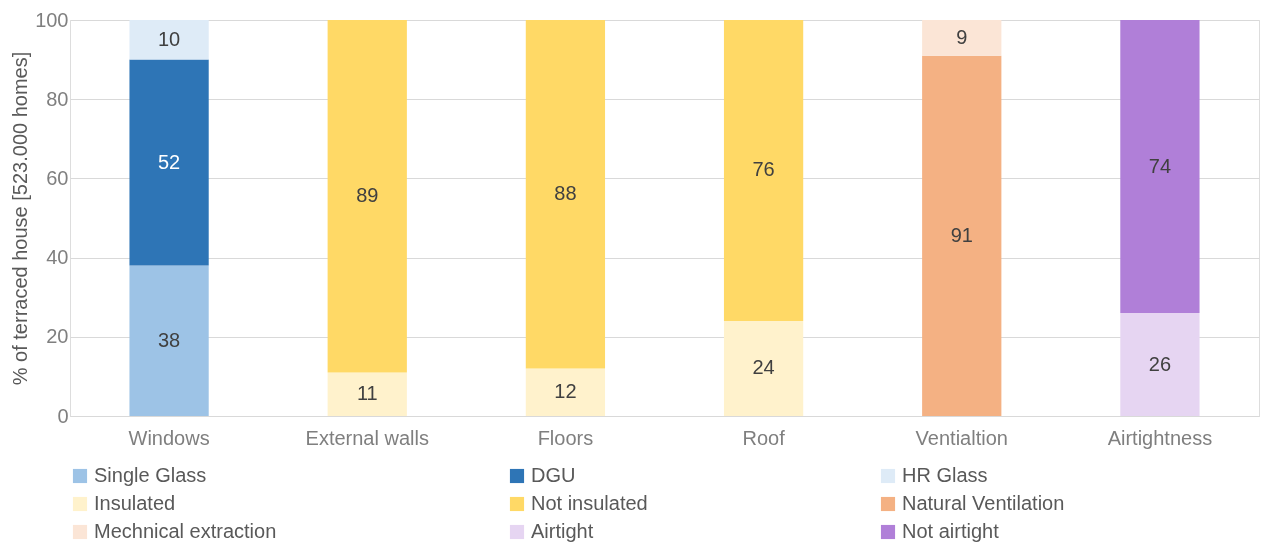 The width and height of the screenshot is (1269, 547). What do you see at coordinates (20, 218) in the screenshot?
I see `y-axis-title: % of terraced house [523.000 homes]` at bounding box center [20, 218].